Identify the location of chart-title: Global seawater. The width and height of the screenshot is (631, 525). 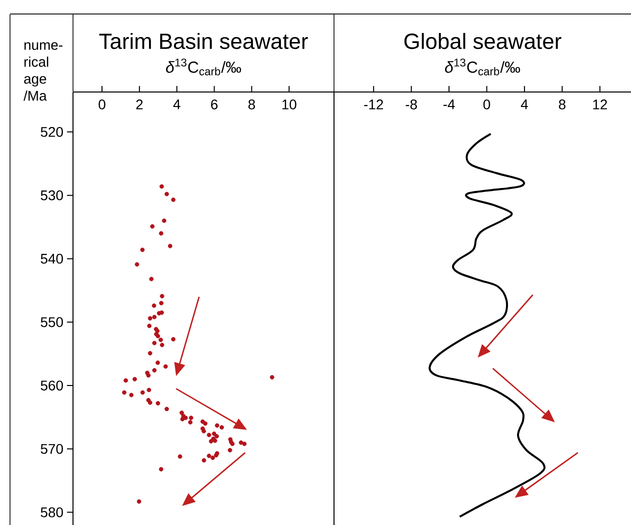
(483, 41).